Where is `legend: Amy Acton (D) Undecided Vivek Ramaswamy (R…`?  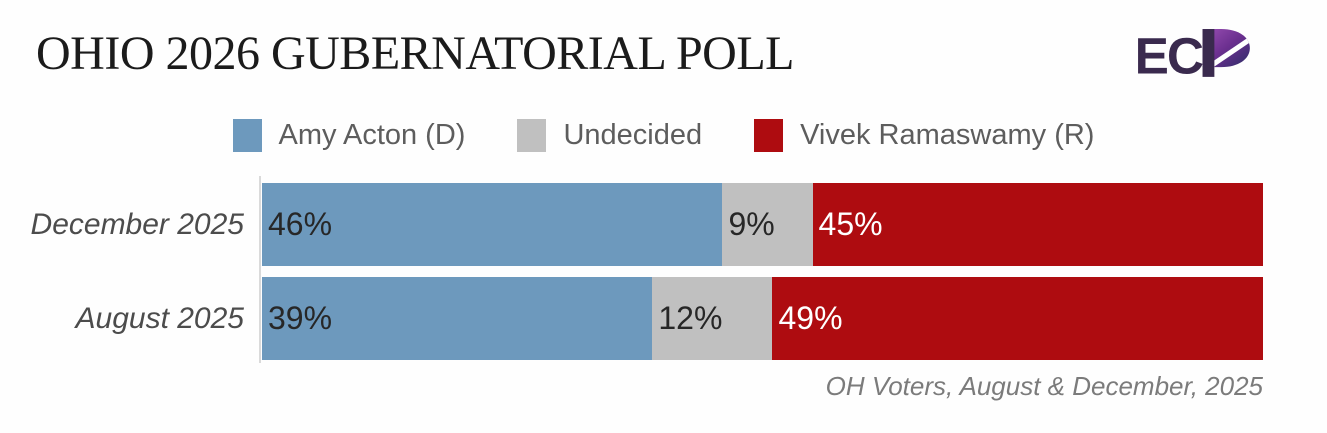
legend: Amy Acton (D) Undecided Vivek Ramaswamy (R… is located at coordinates (663, 135).